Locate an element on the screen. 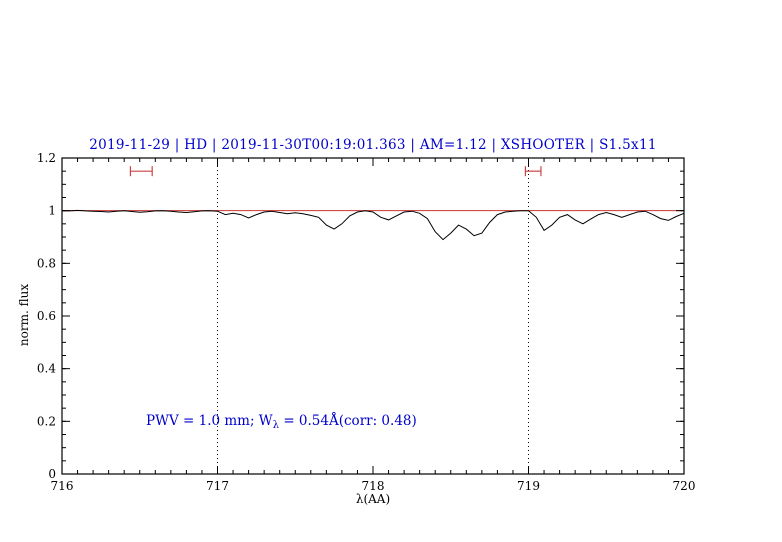 The width and height of the screenshot is (782, 542). svg-text: 0.8 is located at coordinates (46, 263).